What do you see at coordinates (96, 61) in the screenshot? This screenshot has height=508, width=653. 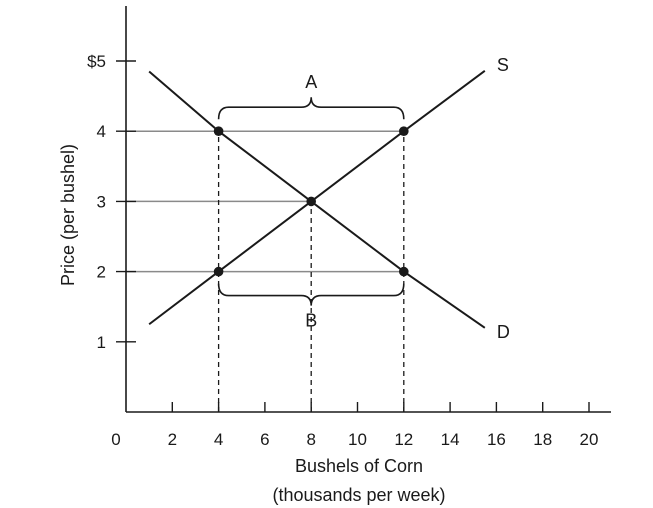 I see `y-tick-label: $5` at bounding box center [96, 61].